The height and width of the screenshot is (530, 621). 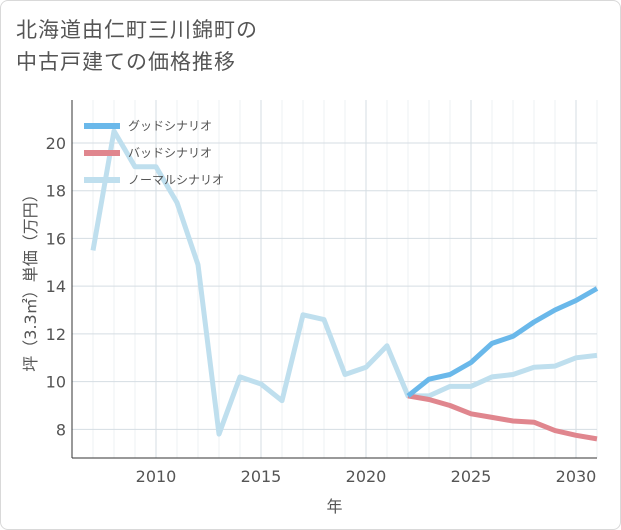 What do you see at coordinates (170, 153) in the screenshot?
I see `legend-label-1: バッドシナリオ` at bounding box center [170, 153].